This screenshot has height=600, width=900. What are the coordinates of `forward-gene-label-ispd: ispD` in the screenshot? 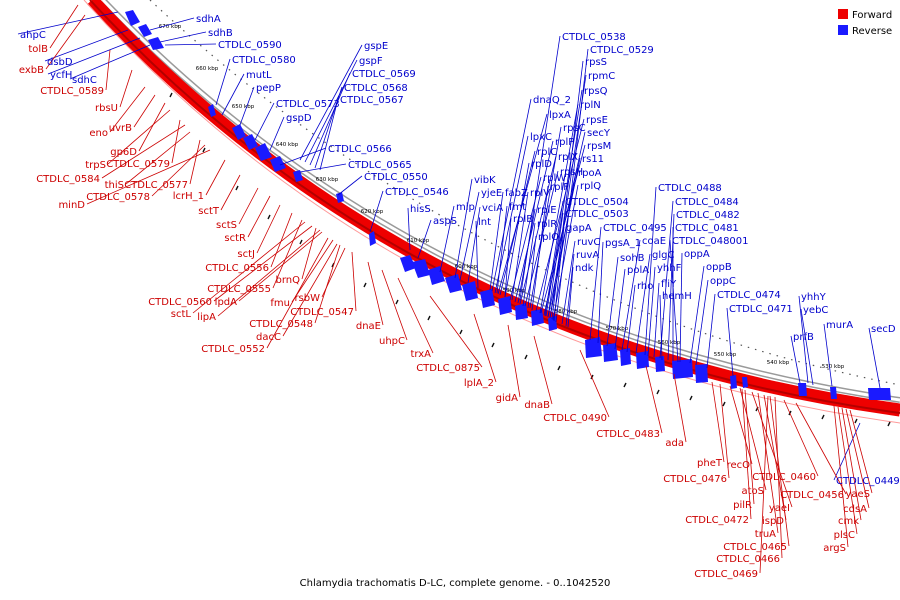 It's located at (773, 521).